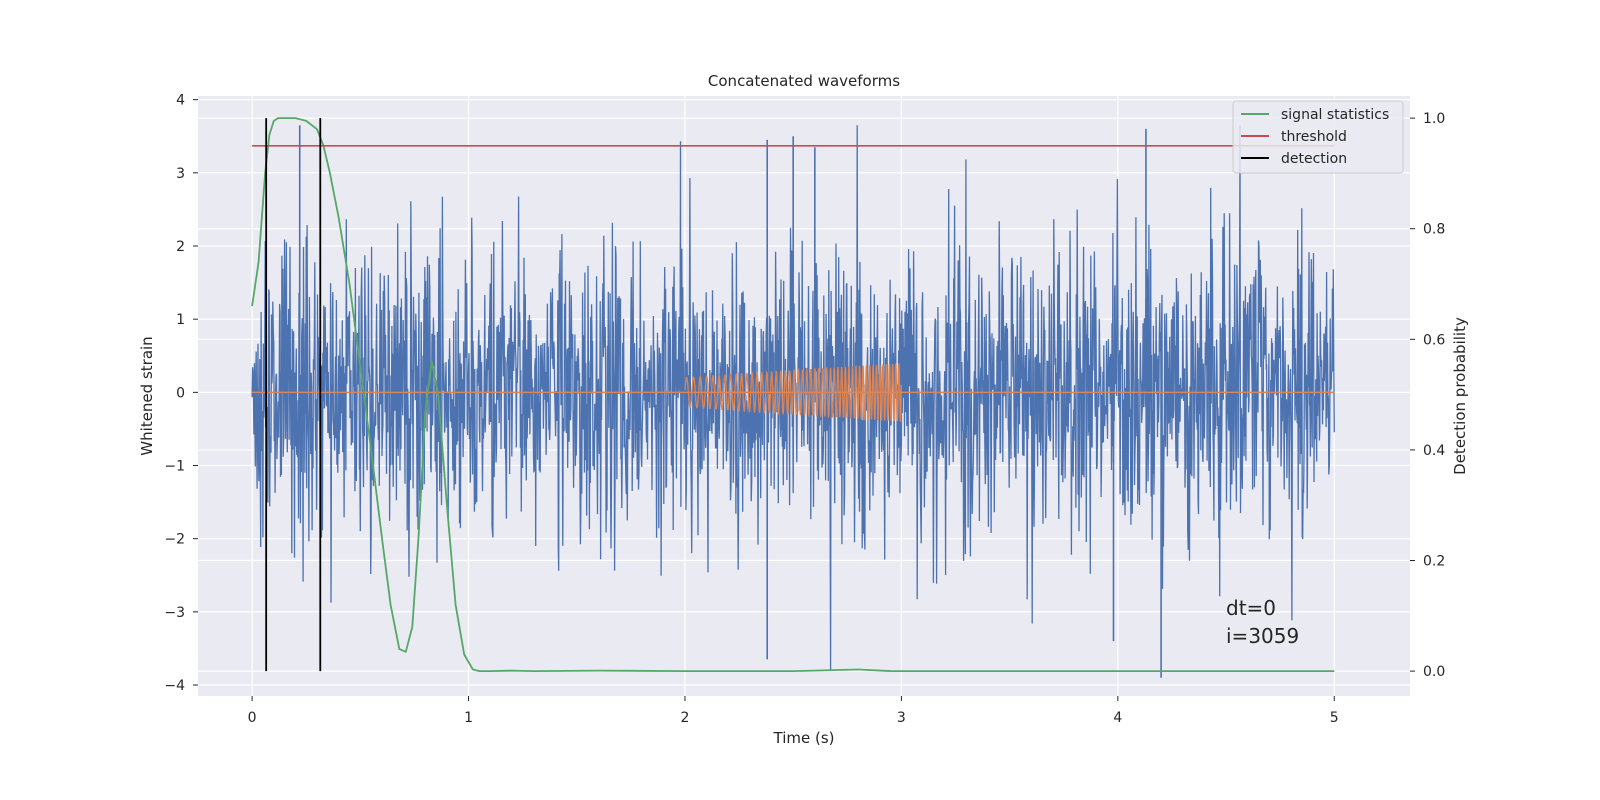 The height and width of the screenshot is (800, 1600). What do you see at coordinates (901, 718) in the screenshot?
I see `x-tick-label: 3` at bounding box center [901, 718].